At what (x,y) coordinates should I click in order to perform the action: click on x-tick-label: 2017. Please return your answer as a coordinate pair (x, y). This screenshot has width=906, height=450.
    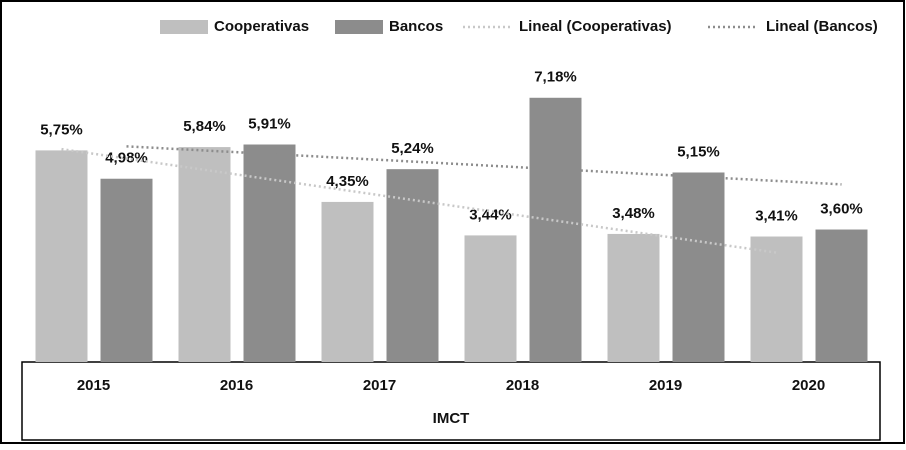
    Looking at the image, I should click on (379, 385).